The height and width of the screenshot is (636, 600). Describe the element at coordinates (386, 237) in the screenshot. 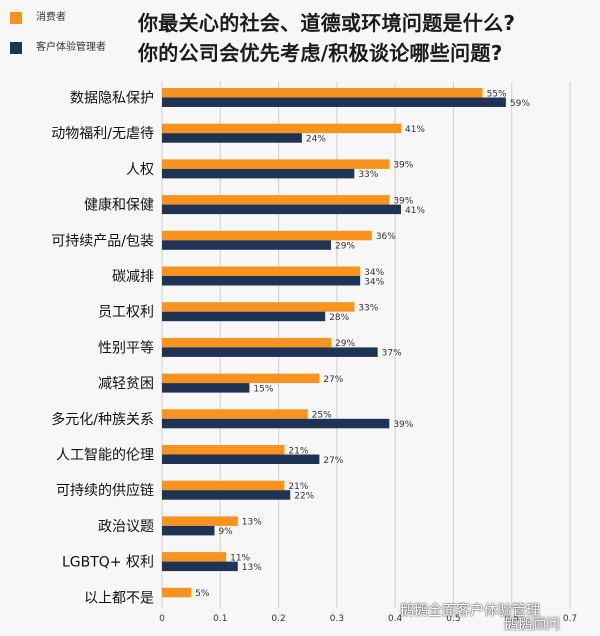

I see `value-label: 36%` at that location.